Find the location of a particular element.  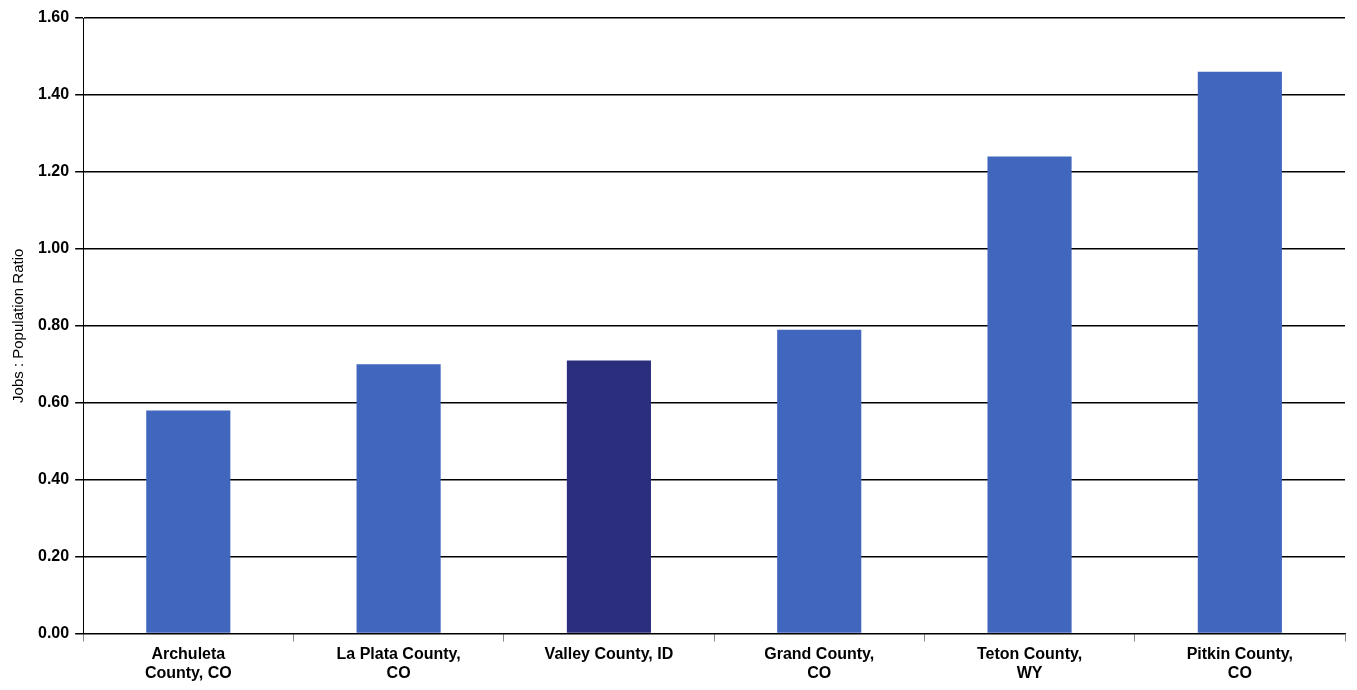

x-tick-label: Pitkin County, CO is located at coordinates (1240, 662).